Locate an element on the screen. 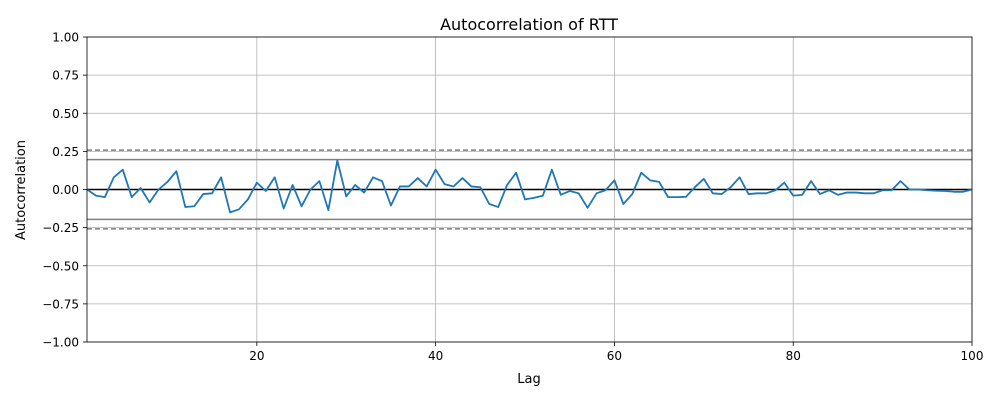  x-axis-ticks: 20 40 60 80 100 is located at coordinates (616, 352).